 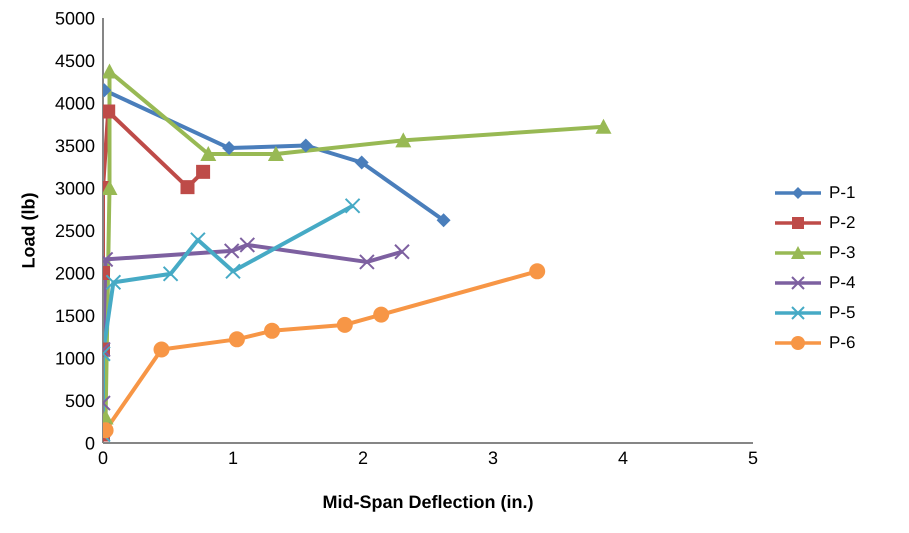 I want to click on legend-label: P-4, so click(x=842, y=283).